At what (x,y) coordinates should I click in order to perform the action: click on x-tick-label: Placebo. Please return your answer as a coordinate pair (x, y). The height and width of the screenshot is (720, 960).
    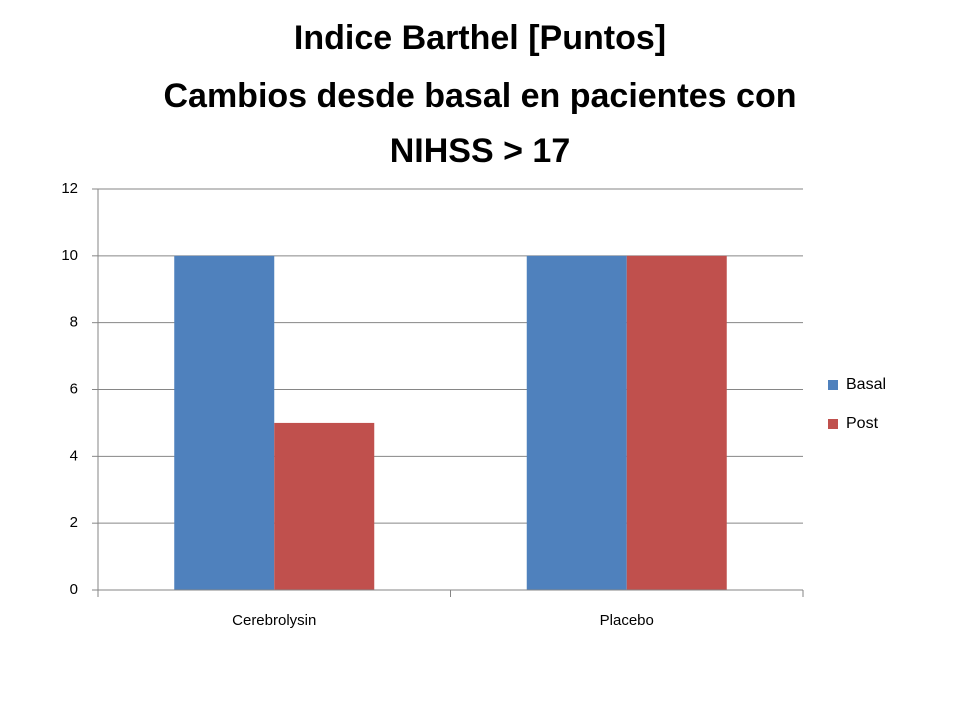
    Looking at the image, I should click on (627, 620).